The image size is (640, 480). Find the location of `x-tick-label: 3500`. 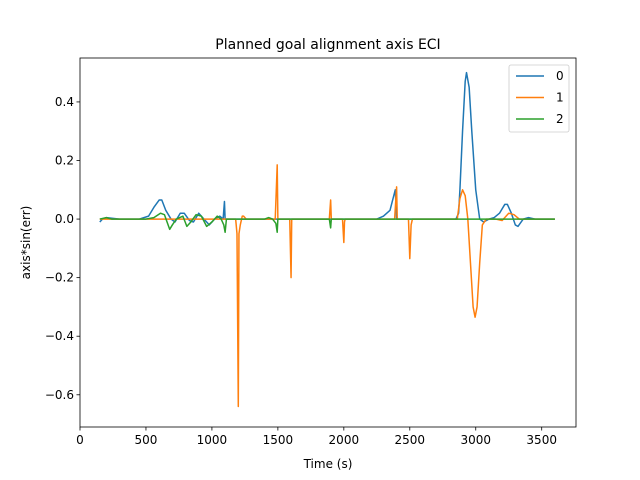

x-tick-label: 3500 is located at coordinates (541, 440).